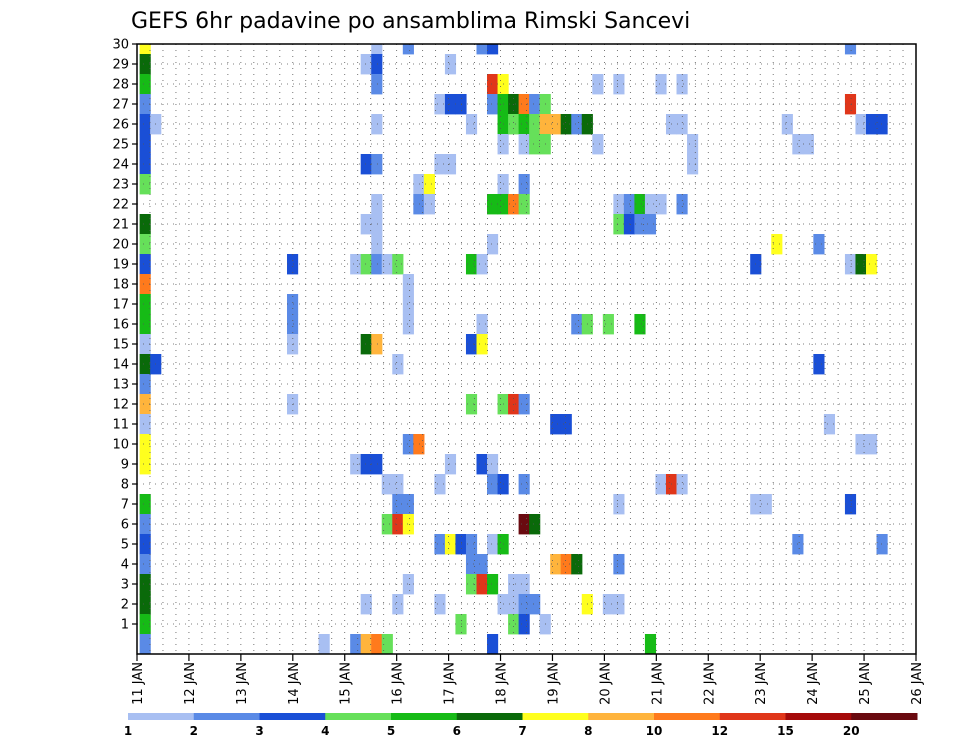 Image resolution: width=960 pixels, height=742 pixels. Describe the element at coordinates (120, 65) in the screenshot. I see `y-tick-label: 29` at that location.